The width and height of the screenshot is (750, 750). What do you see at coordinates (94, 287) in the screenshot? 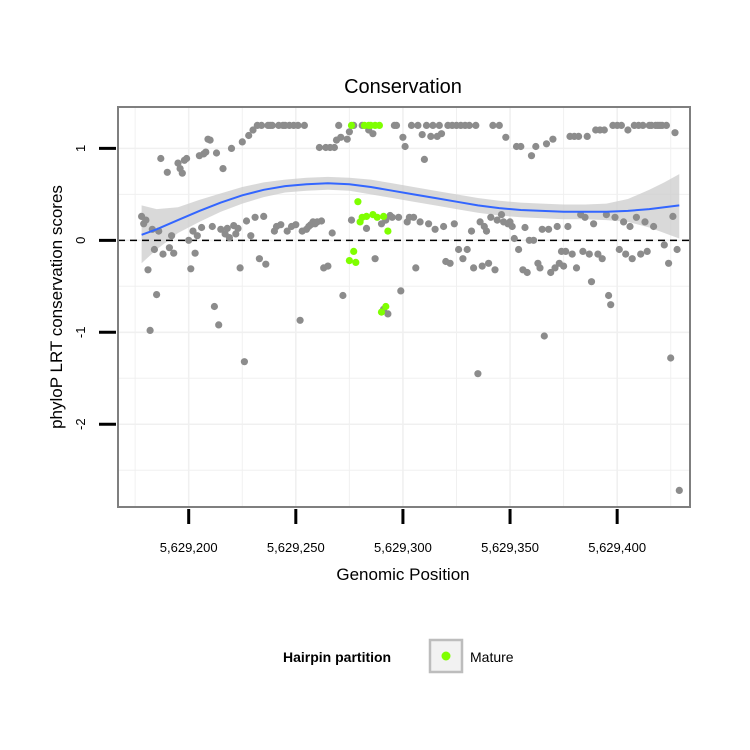
I see `y-axis-ticks: 1 0 -1 -2` at bounding box center [94, 287].